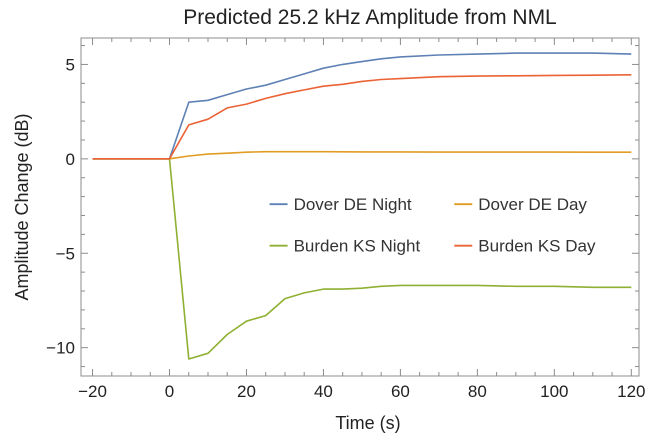  I want to click on y-tick-label: −5, so click(65, 253).